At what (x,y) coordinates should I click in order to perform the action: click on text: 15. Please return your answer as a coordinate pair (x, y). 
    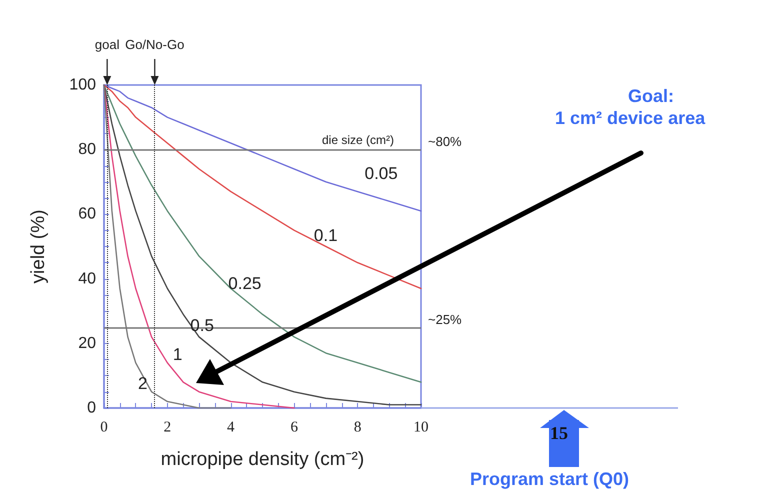
    Looking at the image, I should click on (559, 433).